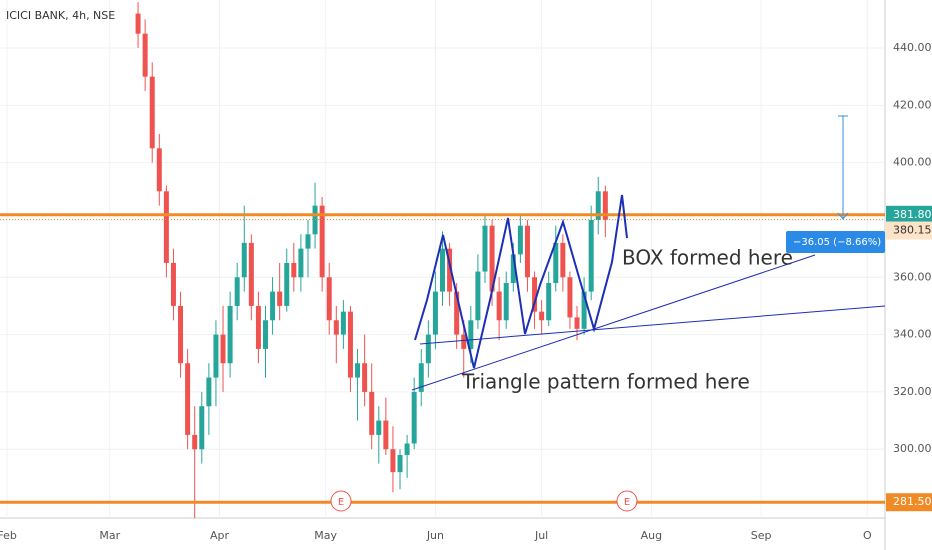 This screenshot has width=932, height=550. What do you see at coordinates (912, 104) in the screenshot?
I see `y-tick-label: 420.00` at bounding box center [912, 104].